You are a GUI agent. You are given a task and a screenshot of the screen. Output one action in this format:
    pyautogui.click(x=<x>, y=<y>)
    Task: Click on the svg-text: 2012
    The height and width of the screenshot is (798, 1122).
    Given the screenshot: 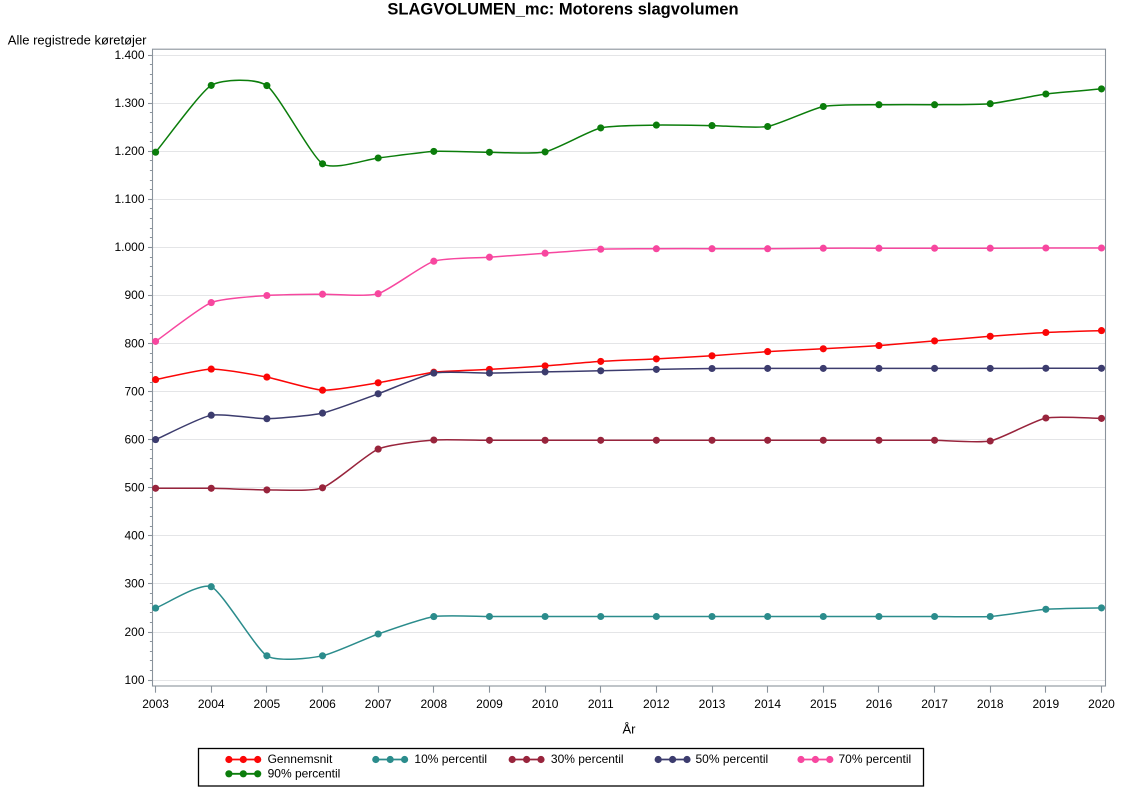 What is the action you would take?
    pyautogui.click(x=656, y=704)
    